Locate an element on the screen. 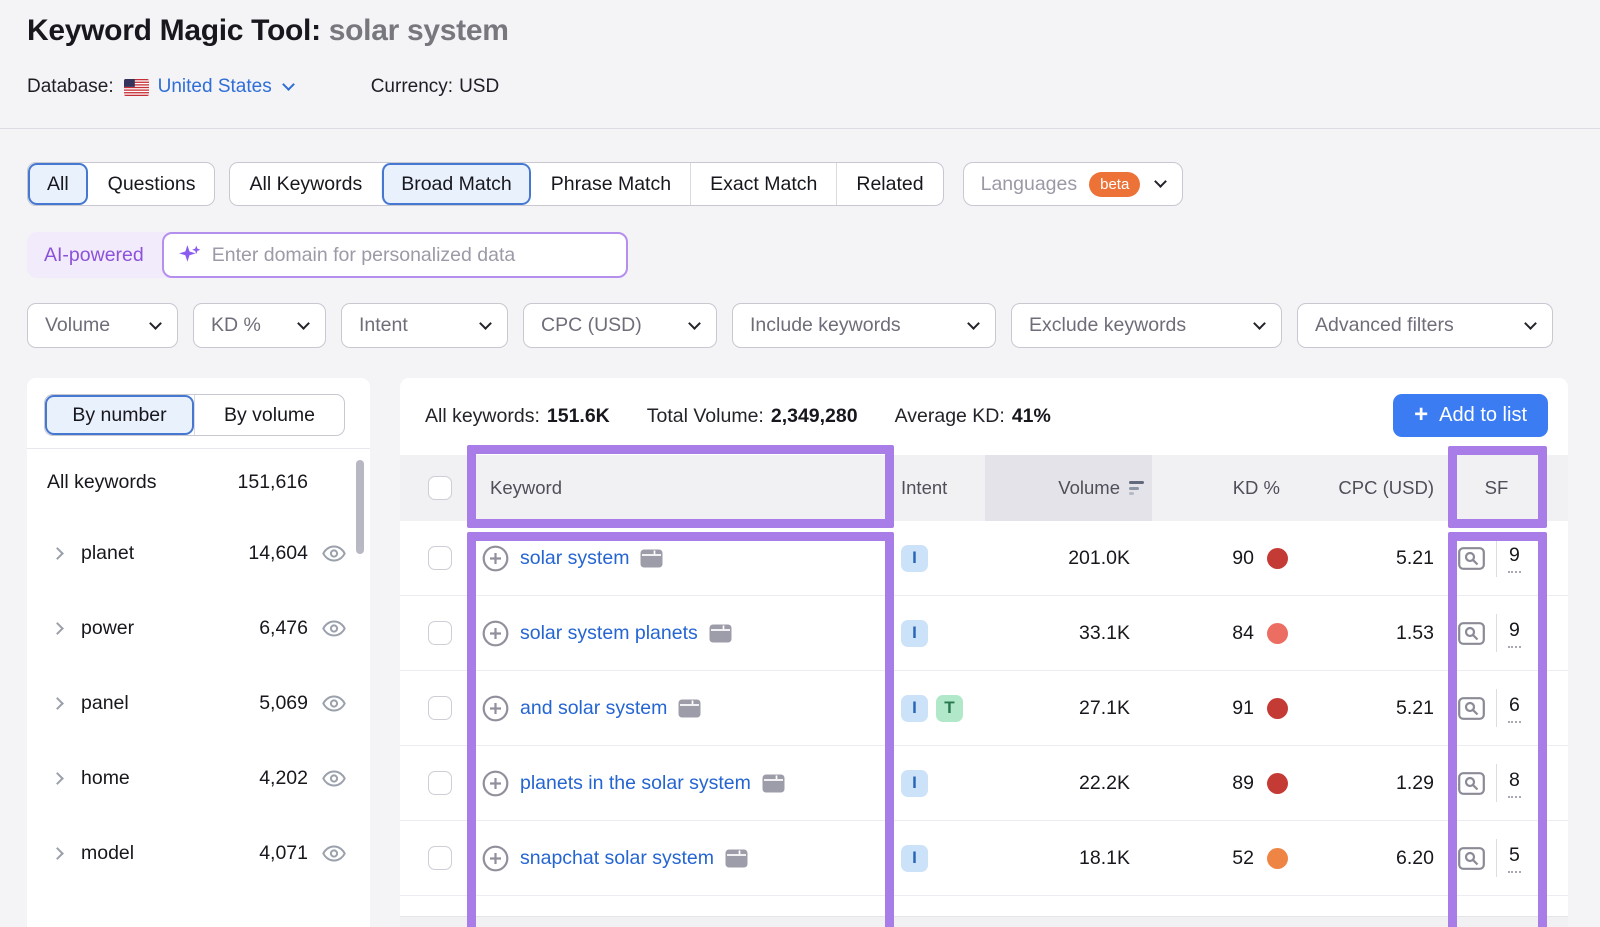 The width and height of the screenshot is (1600, 927). tab-related: Related is located at coordinates (889, 184).